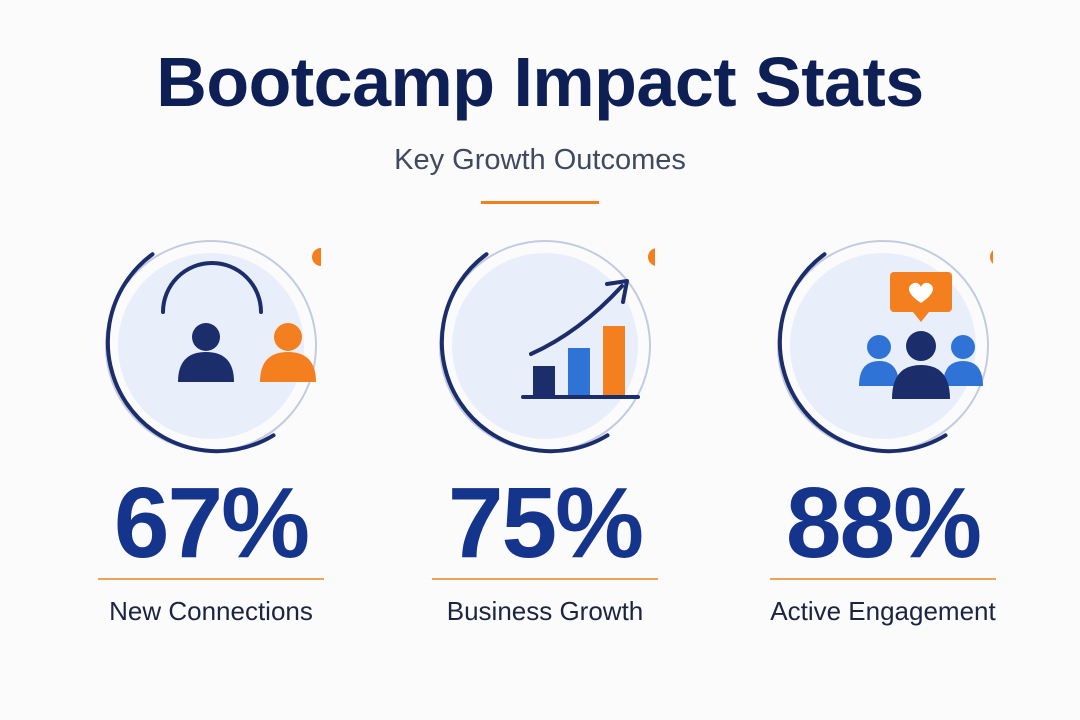 The height and width of the screenshot is (720, 1080). Describe the element at coordinates (883, 611) in the screenshot. I see `stat-label-active-engagement: Active Engagement` at that location.